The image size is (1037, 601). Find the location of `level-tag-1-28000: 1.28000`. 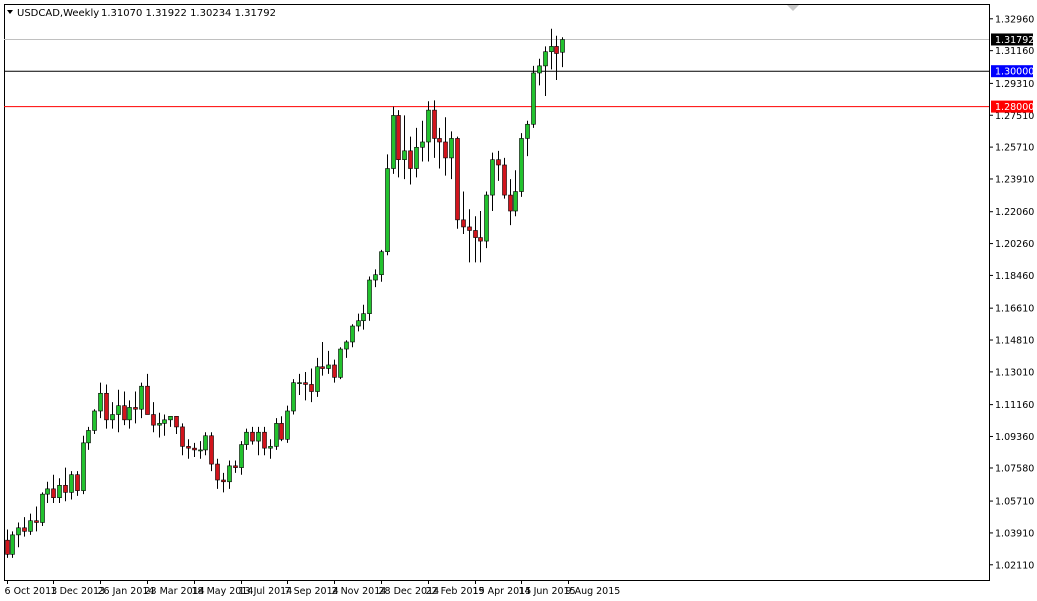

level-tag-1-28000: 1.28000 is located at coordinates (1012, 106).